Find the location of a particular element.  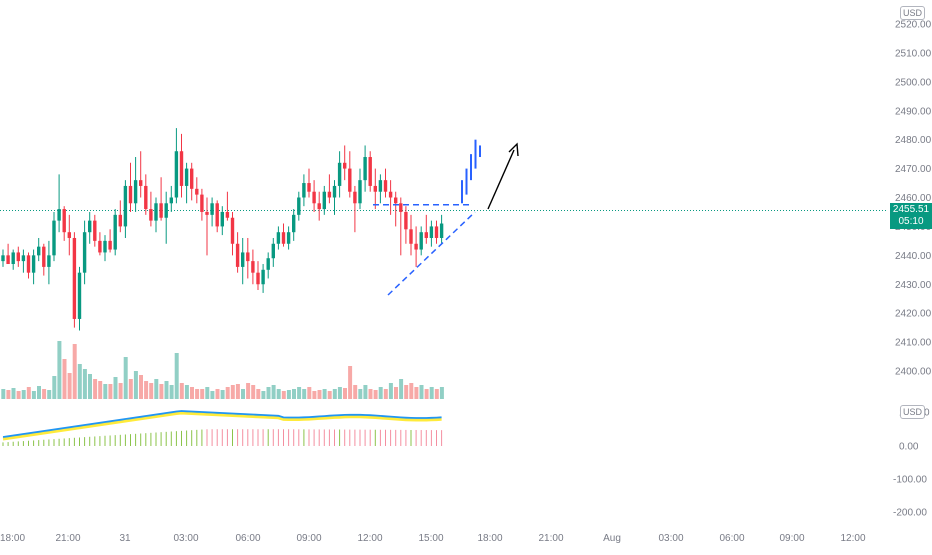

price-tick-label: 2490.00 is located at coordinates (913, 111).